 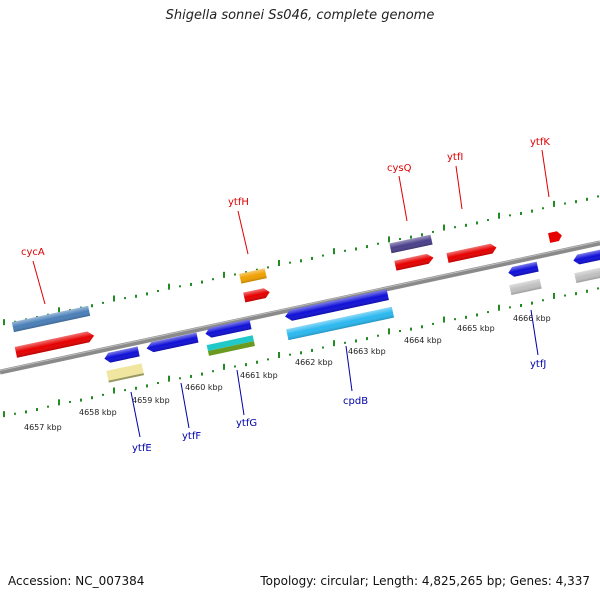 What do you see at coordinates (253, 276) in the screenshot?
I see `feature-ytfH-rna` at bounding box center [253, 276].